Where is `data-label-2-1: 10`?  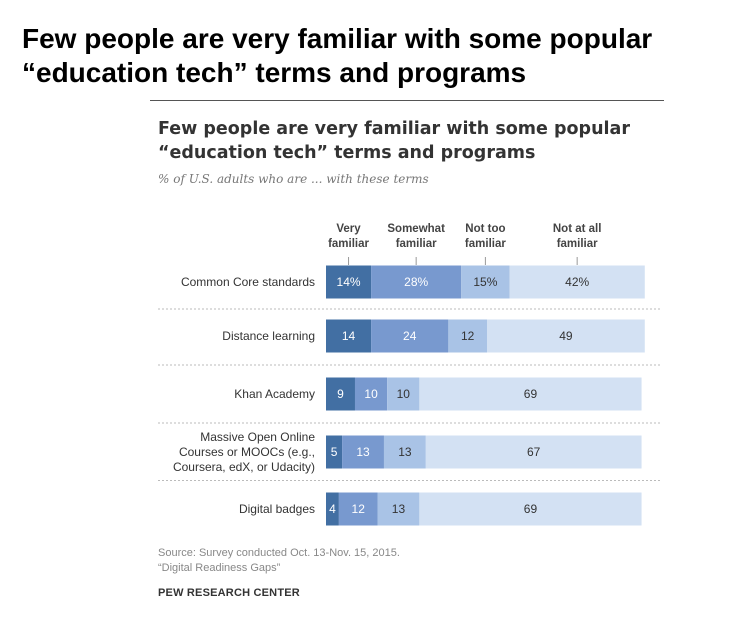 data-label-2-1: 10 is located at coordinates (371, 394).